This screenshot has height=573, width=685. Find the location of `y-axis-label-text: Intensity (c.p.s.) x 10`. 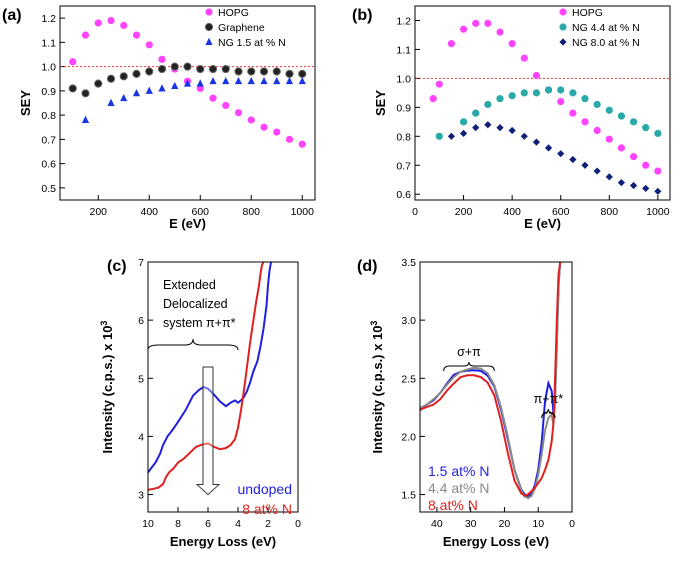

y-axis-label-text: Intensity (c.p.s.) x 10 is located at coordinates (107, 390).